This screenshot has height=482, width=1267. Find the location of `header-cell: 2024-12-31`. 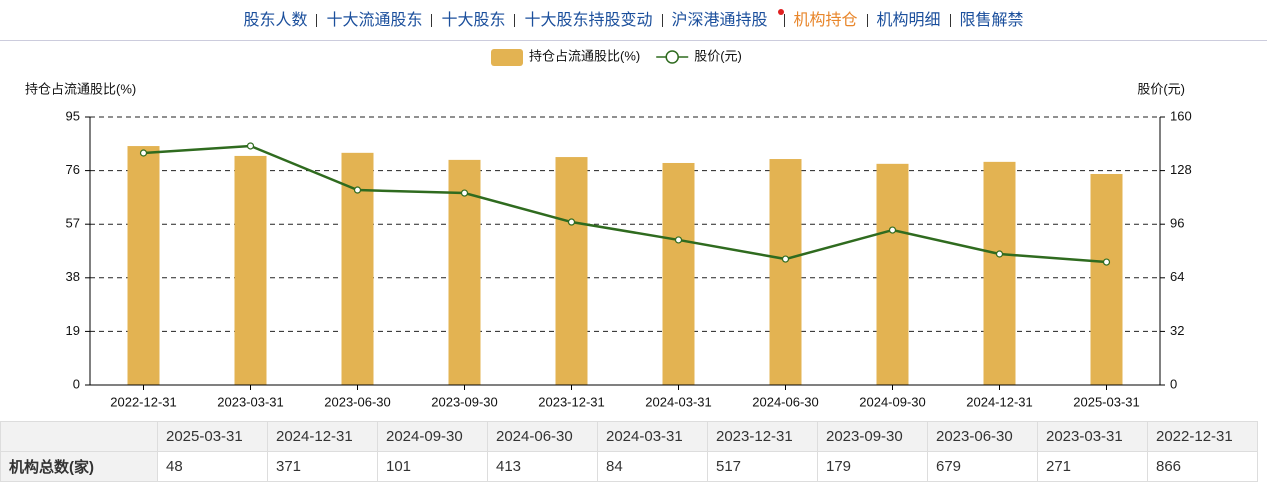

header-cell: 2024-12-31 is located at coordinates (322, 436).